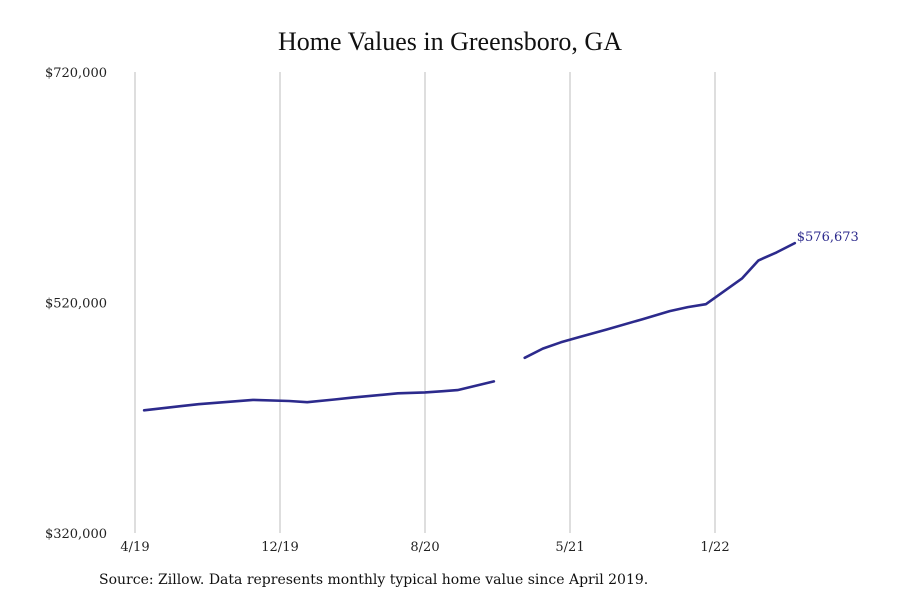  I want to click on y-tick-label: $720,000, so click(76, 73).